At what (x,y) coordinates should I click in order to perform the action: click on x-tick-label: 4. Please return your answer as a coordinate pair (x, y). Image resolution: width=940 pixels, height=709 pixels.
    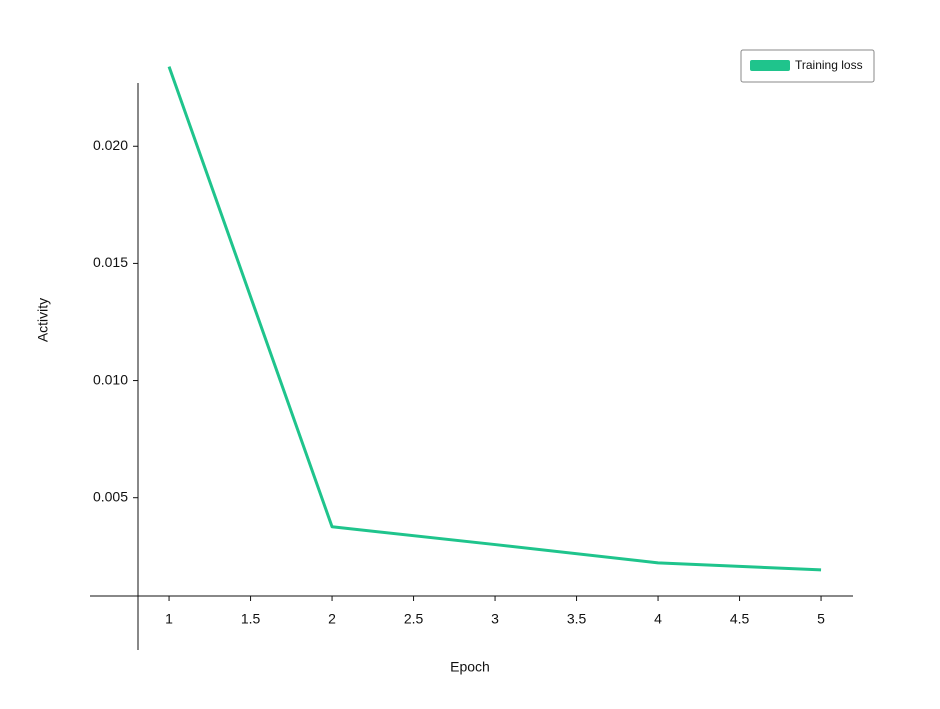
    Looking at the image, I should click on (658, 619).